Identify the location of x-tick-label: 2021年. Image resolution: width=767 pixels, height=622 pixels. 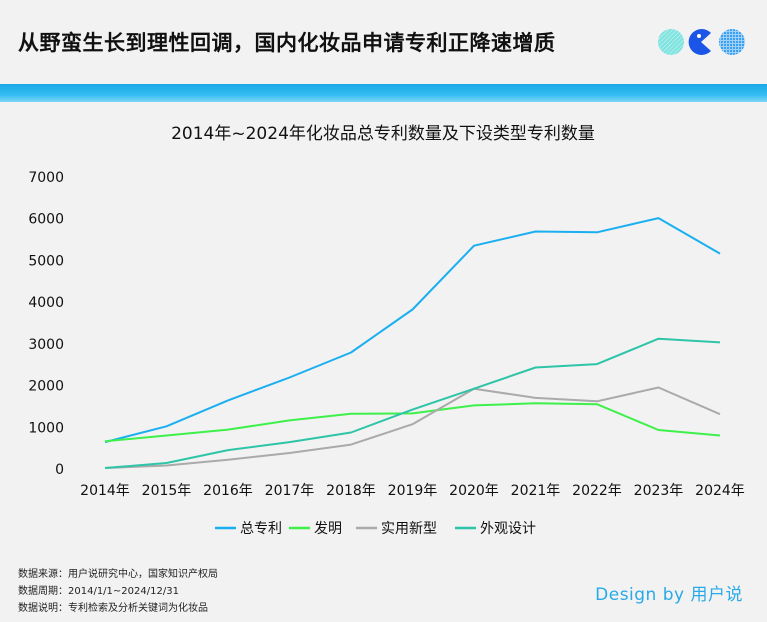
(536, 491).